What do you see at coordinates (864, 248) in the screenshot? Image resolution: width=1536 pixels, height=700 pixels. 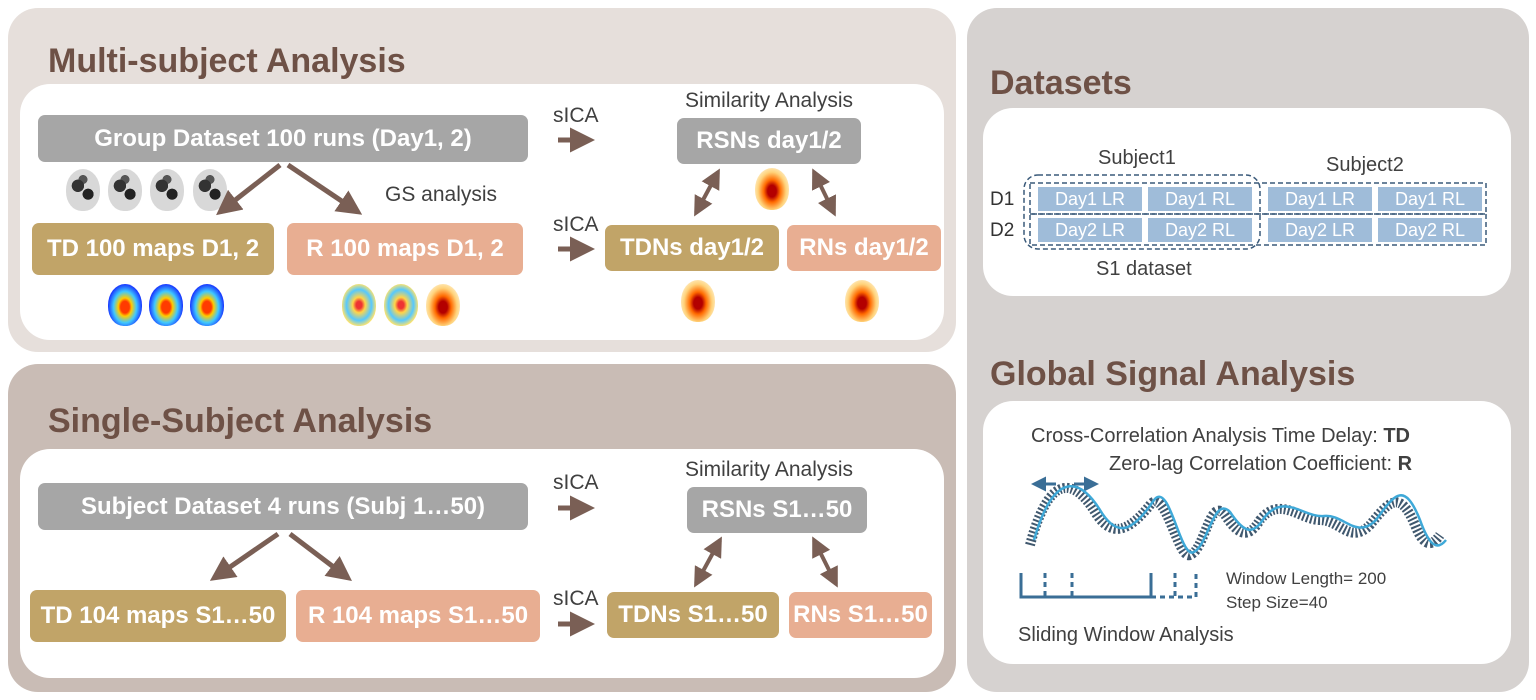 I see `rns-box: RNs day1/2` at bounding box center [864, 248].